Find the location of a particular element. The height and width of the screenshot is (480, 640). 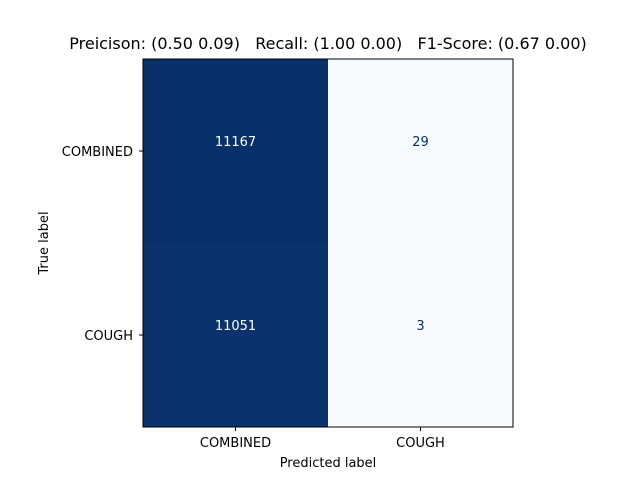

y-axis-ticks: COMBINED COUGH is located at coordinates (102, 244).